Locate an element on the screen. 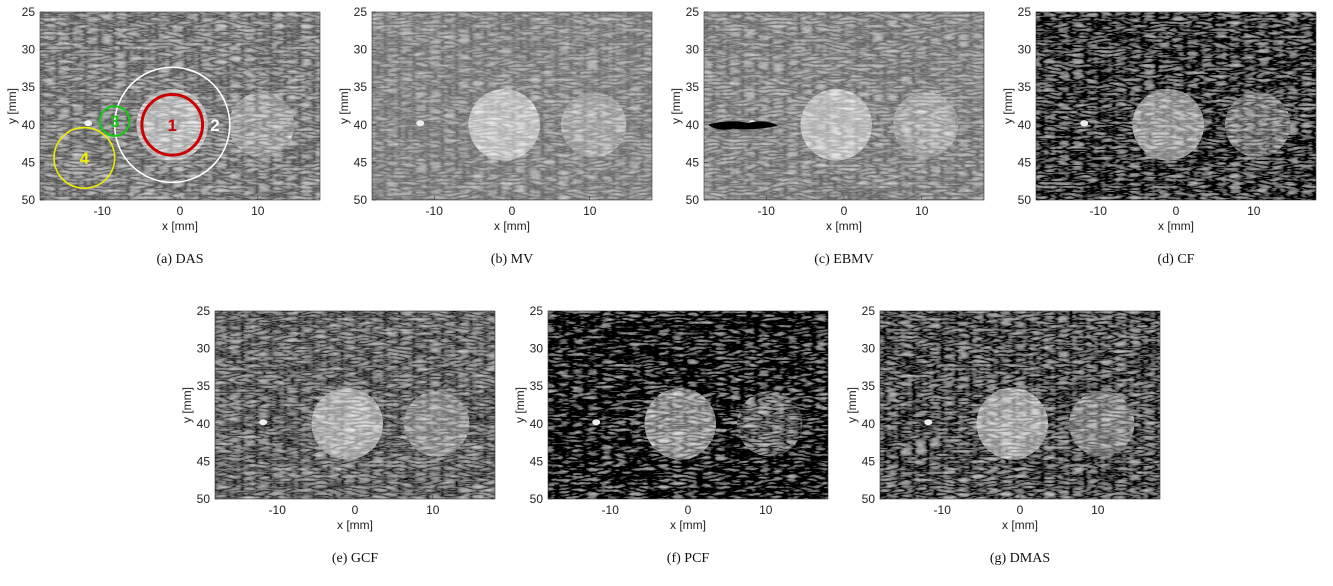  region-label: 2 is located at coordinates (214, 125).